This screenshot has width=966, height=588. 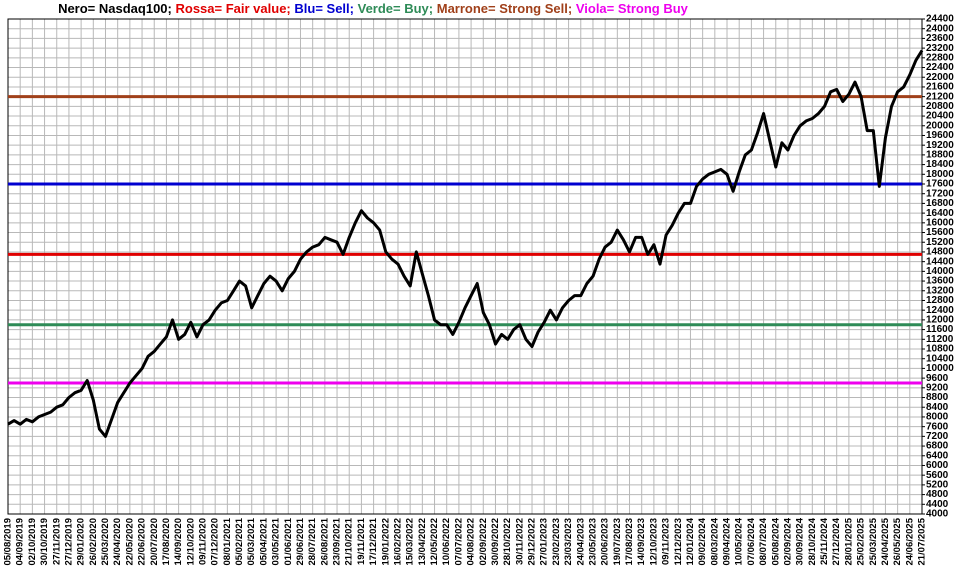 I want to click on title-part: Viola= Strong Buy, so click(x=632, y=8).